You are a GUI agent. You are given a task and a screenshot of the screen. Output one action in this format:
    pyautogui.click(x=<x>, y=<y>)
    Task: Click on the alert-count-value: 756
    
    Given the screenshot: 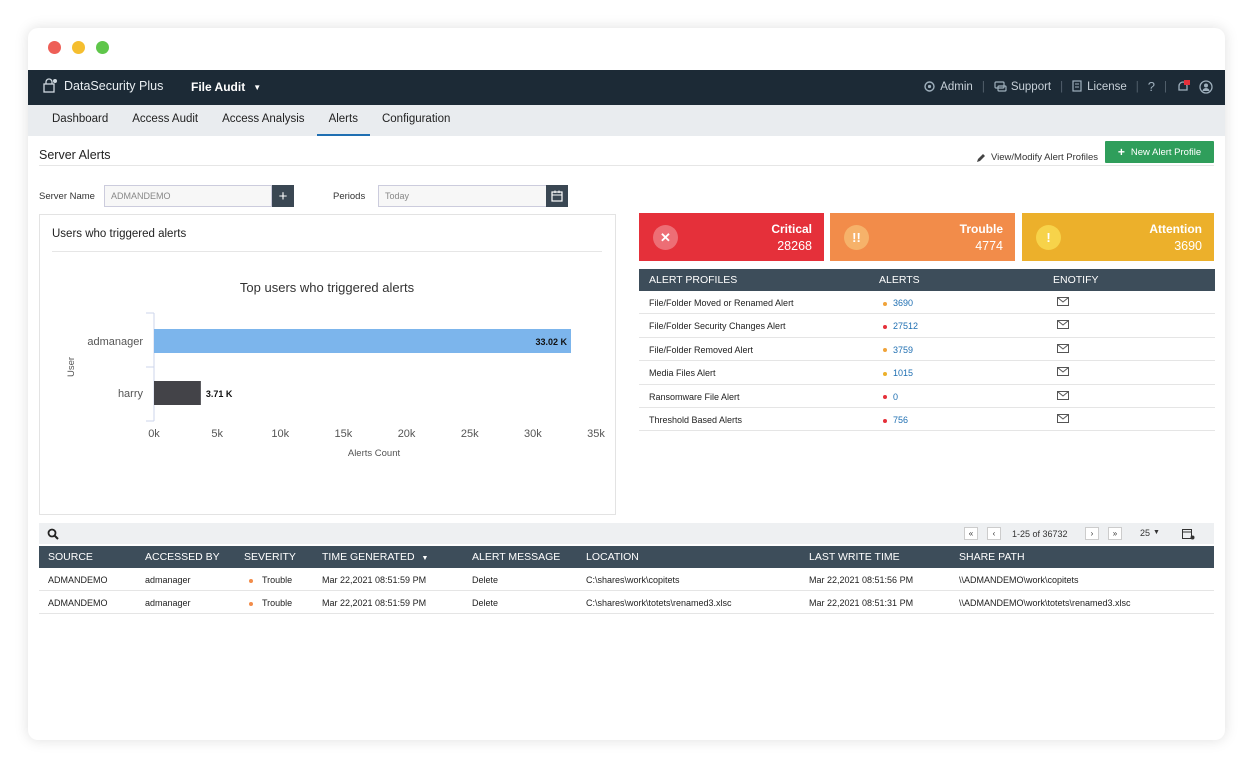 What is the action you would take?
    pyautogui.click(x=901, y=419)
    